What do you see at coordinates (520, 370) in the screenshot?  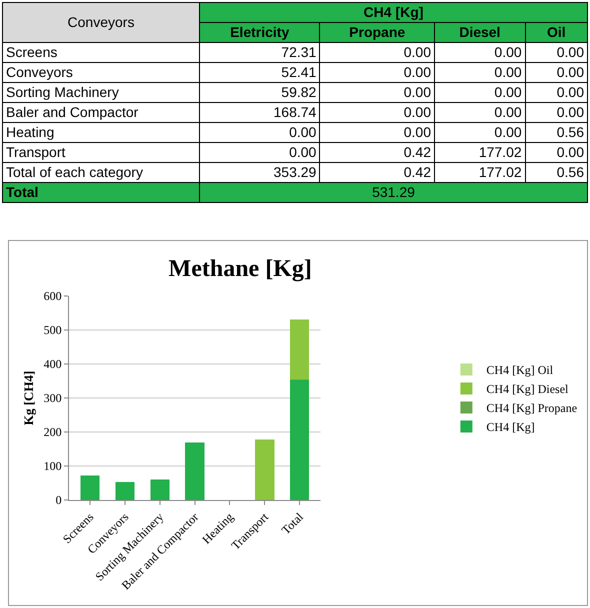 I see `legend-label: CH4 [Kg] Oil` at bounding box center [520, 370].